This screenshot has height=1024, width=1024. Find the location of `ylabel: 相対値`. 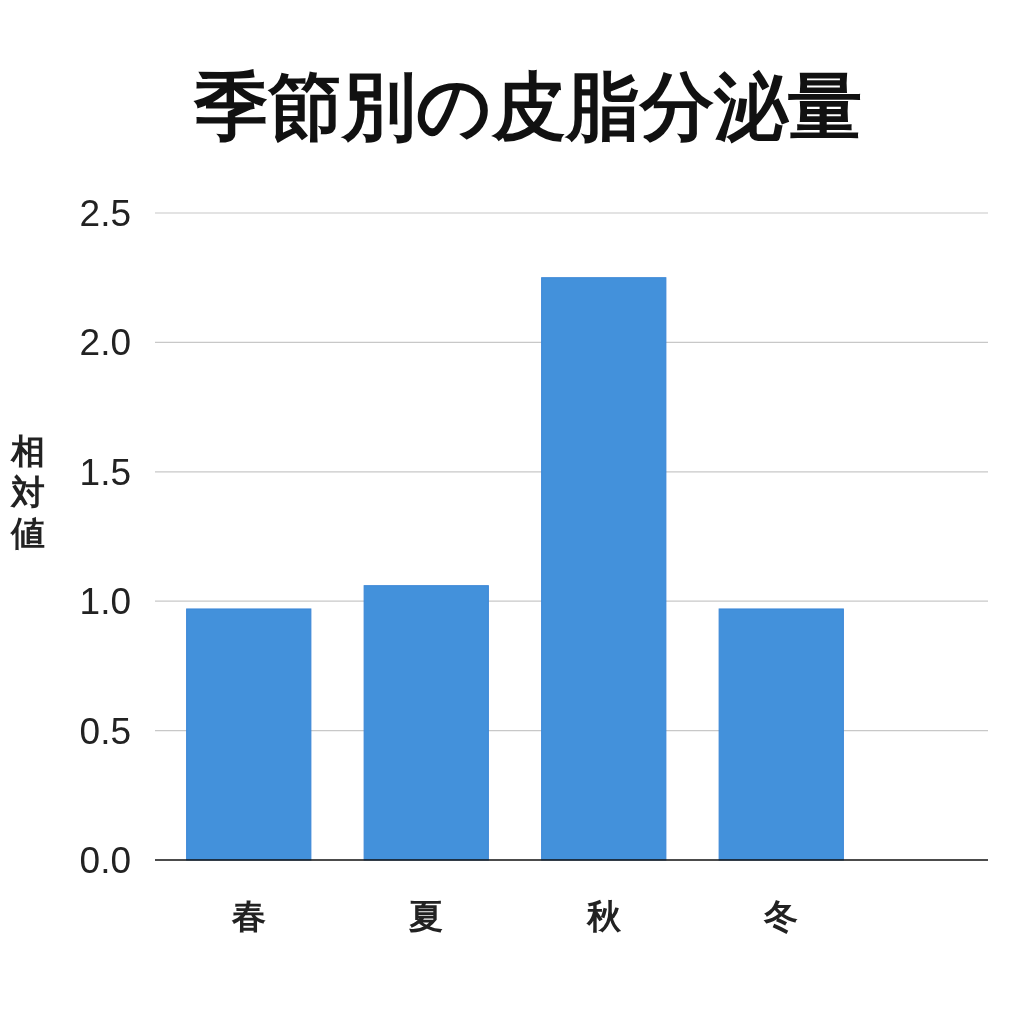

ylabel: 相対値 is located at coordinates (28, 492).